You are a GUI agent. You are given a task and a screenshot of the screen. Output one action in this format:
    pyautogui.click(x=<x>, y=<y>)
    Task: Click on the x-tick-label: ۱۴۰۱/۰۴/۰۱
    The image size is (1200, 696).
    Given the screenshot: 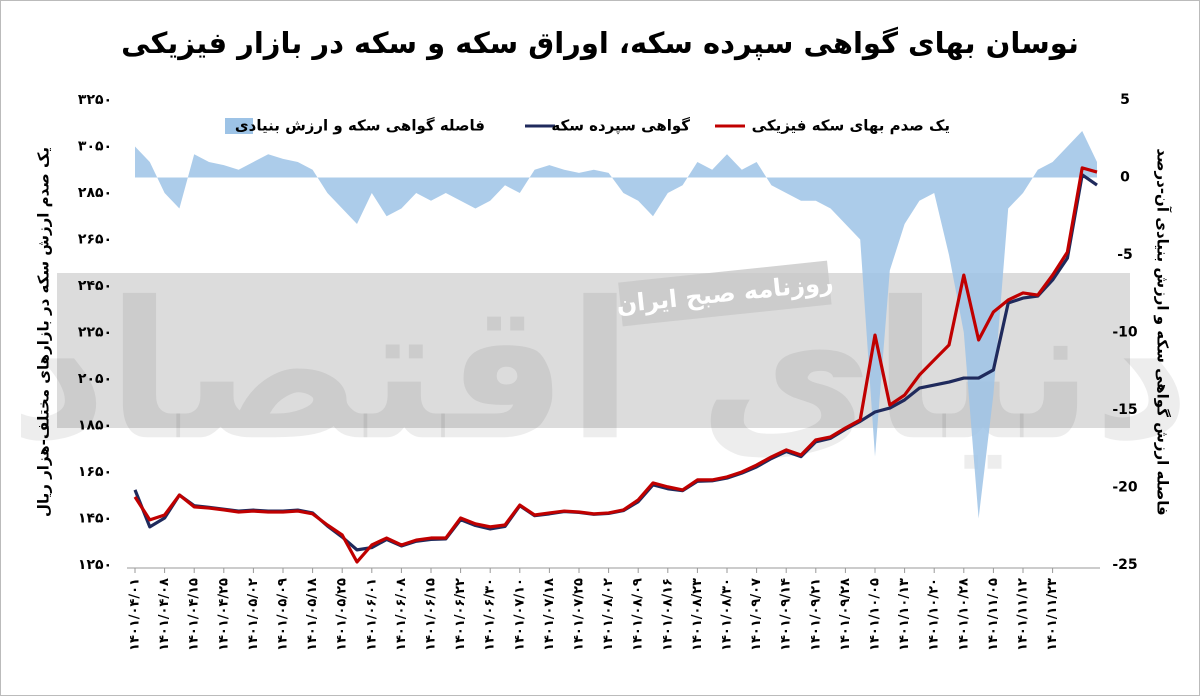 What is the action you would take?
    pyautogui.click(x=135, y=614)
    